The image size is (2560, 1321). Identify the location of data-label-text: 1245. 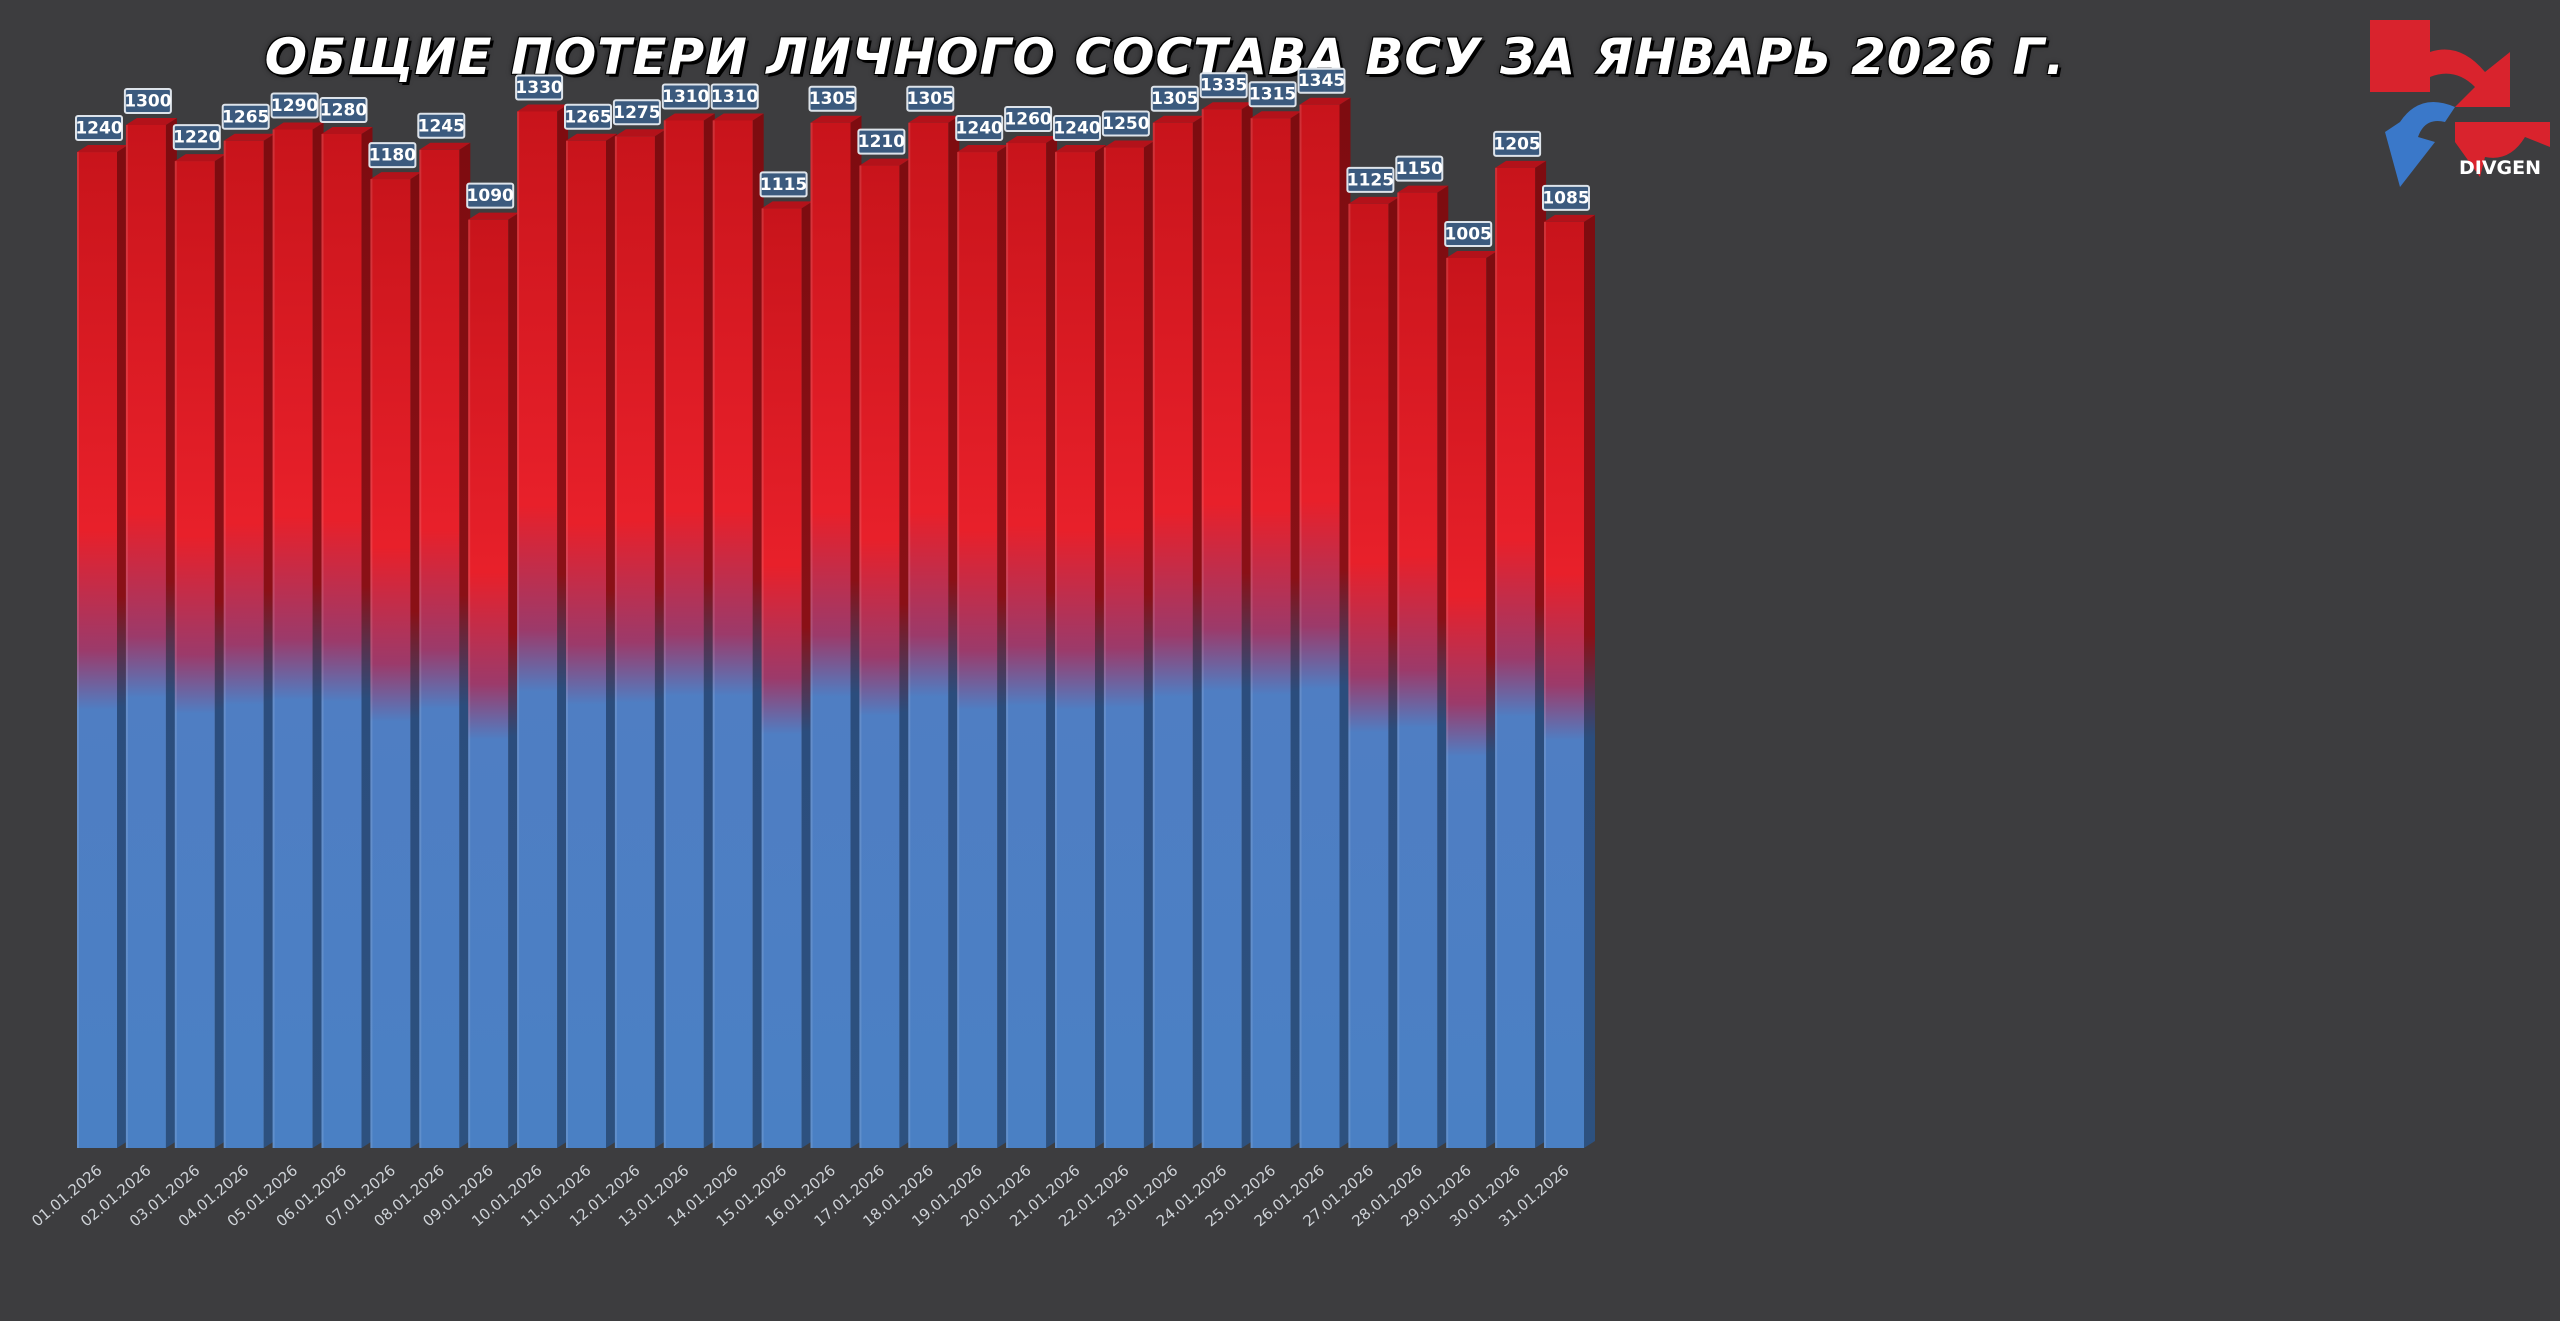
(441, 126).